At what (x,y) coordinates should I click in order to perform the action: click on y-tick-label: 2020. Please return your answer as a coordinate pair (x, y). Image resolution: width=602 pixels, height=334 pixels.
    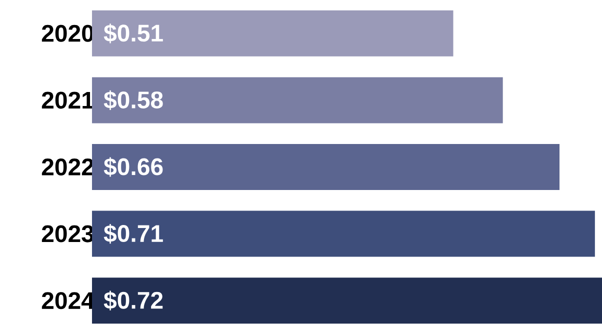
    Looking at the image, I should click on (68, 33).